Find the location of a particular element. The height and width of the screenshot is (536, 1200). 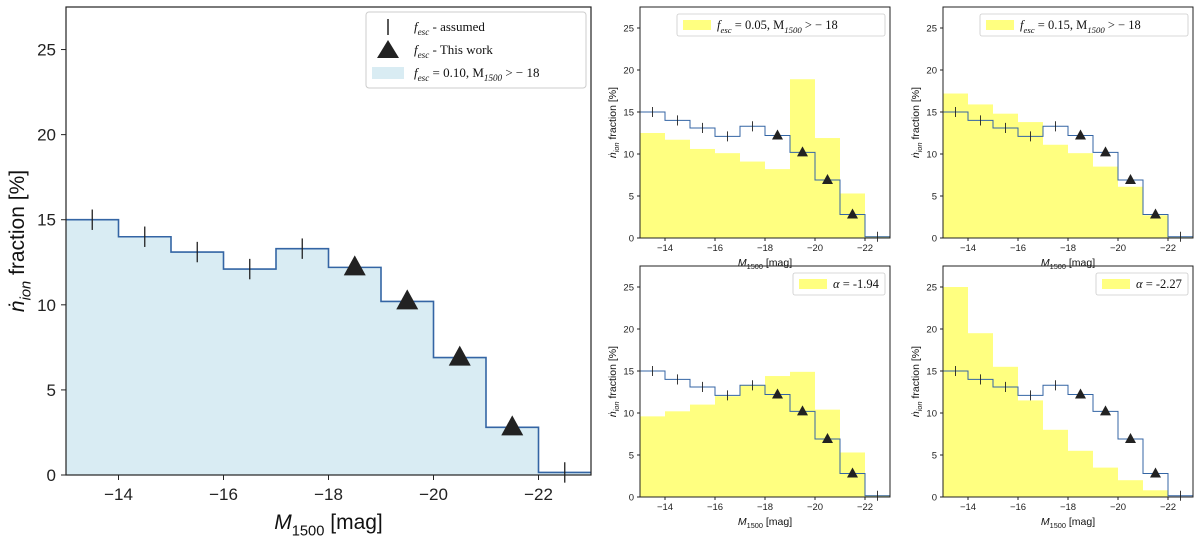

legend-entry-label: α = -1.94 is located at coordinates (856, 284).